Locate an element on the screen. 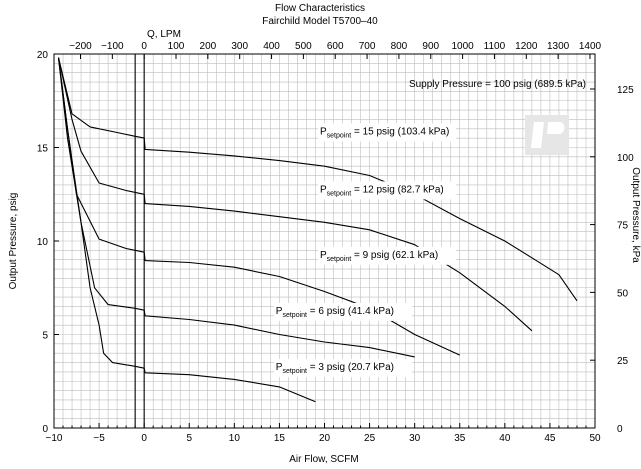 The image size is (641, 469). x2-tick-label: 1000 is located at coordinates (462, 46).